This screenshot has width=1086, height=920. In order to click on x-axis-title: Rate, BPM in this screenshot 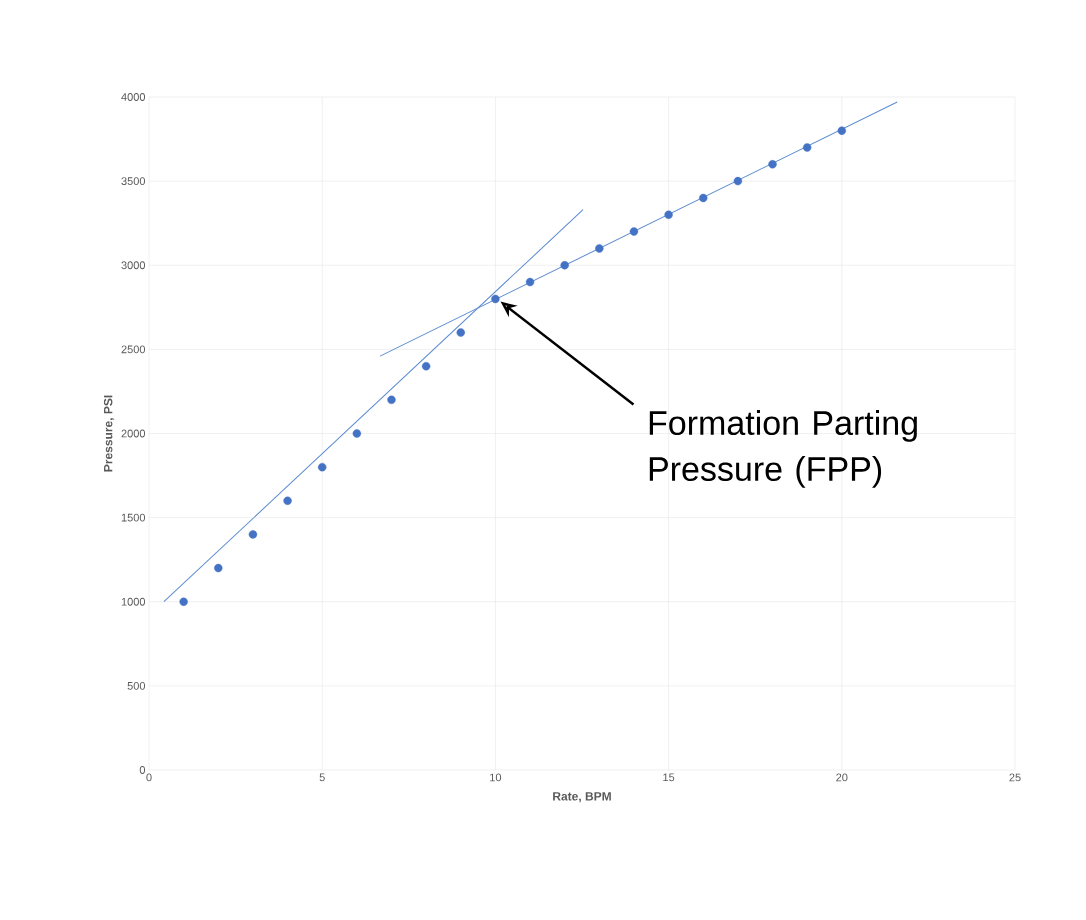, I will do `click(582, 797)`.